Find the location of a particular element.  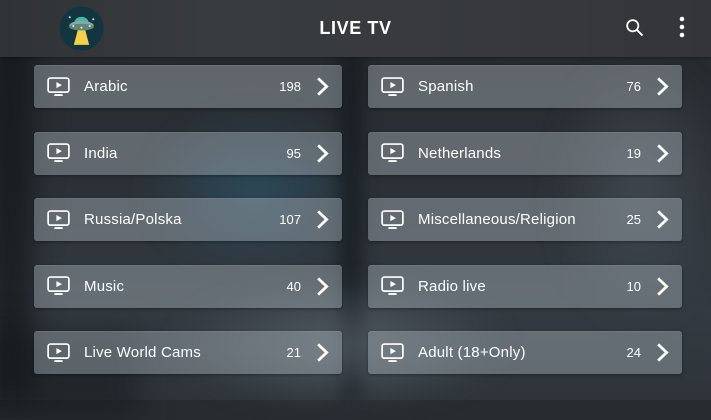

category-label: Spanish is located at coordinates (446, 86).